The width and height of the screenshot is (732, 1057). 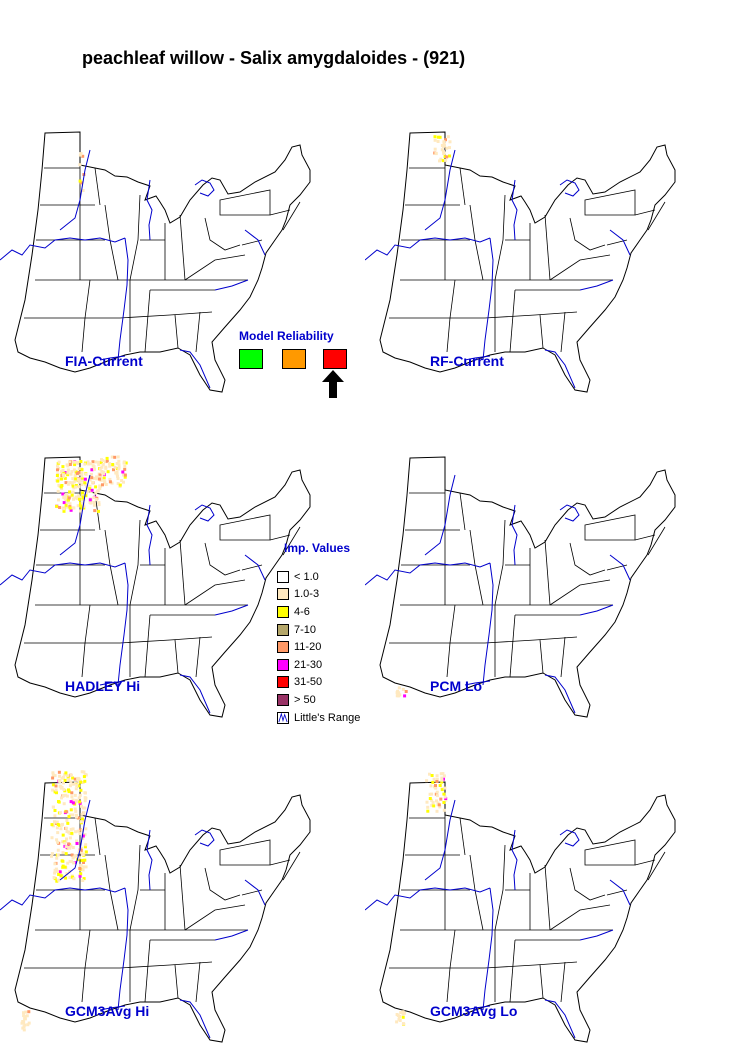 What do you see at coordinates (318, 700) in the screenshot?
I see `legend-item: > 50` at bounding box center [318, 700].